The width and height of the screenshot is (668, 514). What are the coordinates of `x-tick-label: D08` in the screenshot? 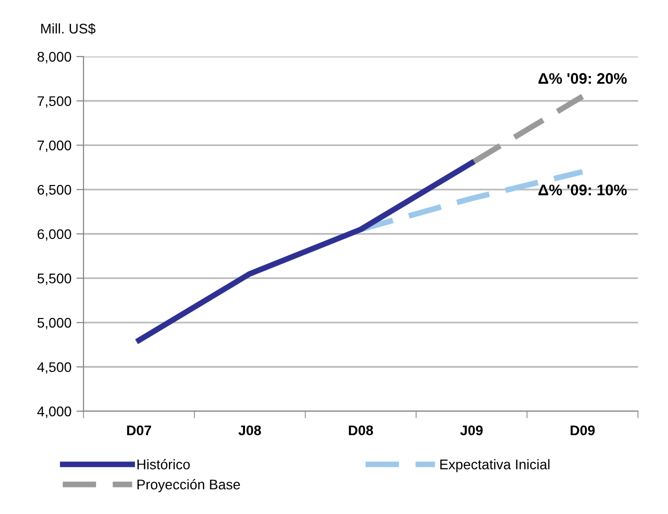 It's located at (361, 430).